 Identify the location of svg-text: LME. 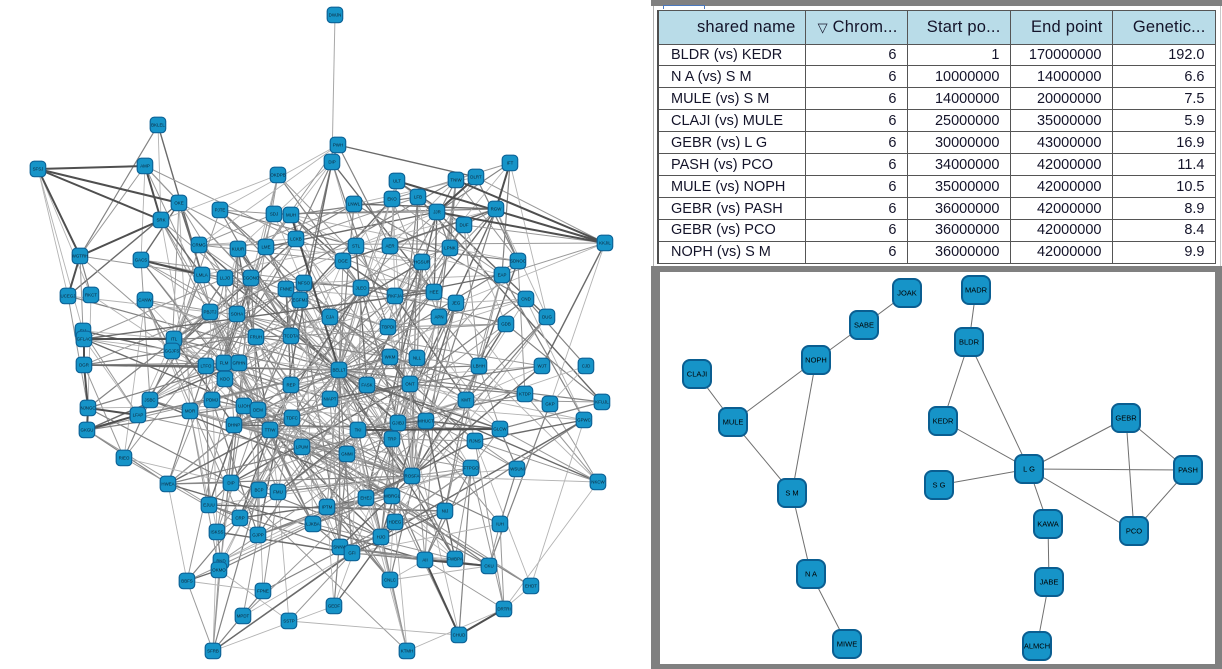
(265, 247).